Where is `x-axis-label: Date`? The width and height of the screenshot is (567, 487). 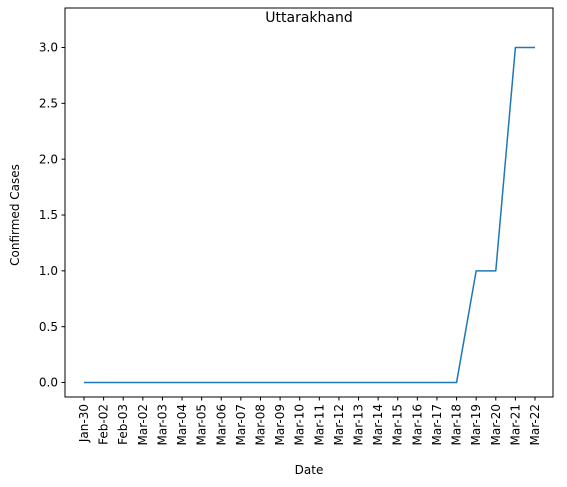
x-axis-label: Date is located at coordinates (309, 470).